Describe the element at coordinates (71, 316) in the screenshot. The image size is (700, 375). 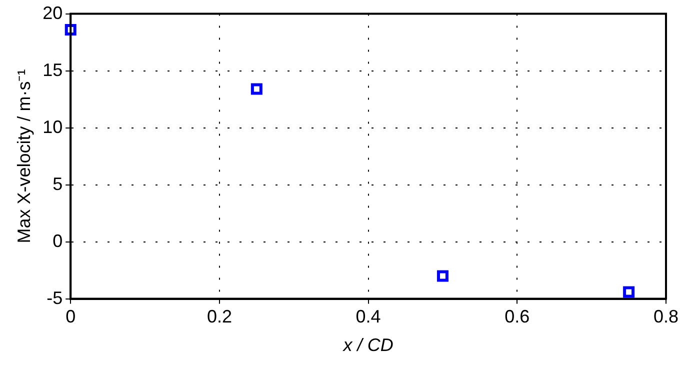
I see `x-tick-label: 0` at that location.